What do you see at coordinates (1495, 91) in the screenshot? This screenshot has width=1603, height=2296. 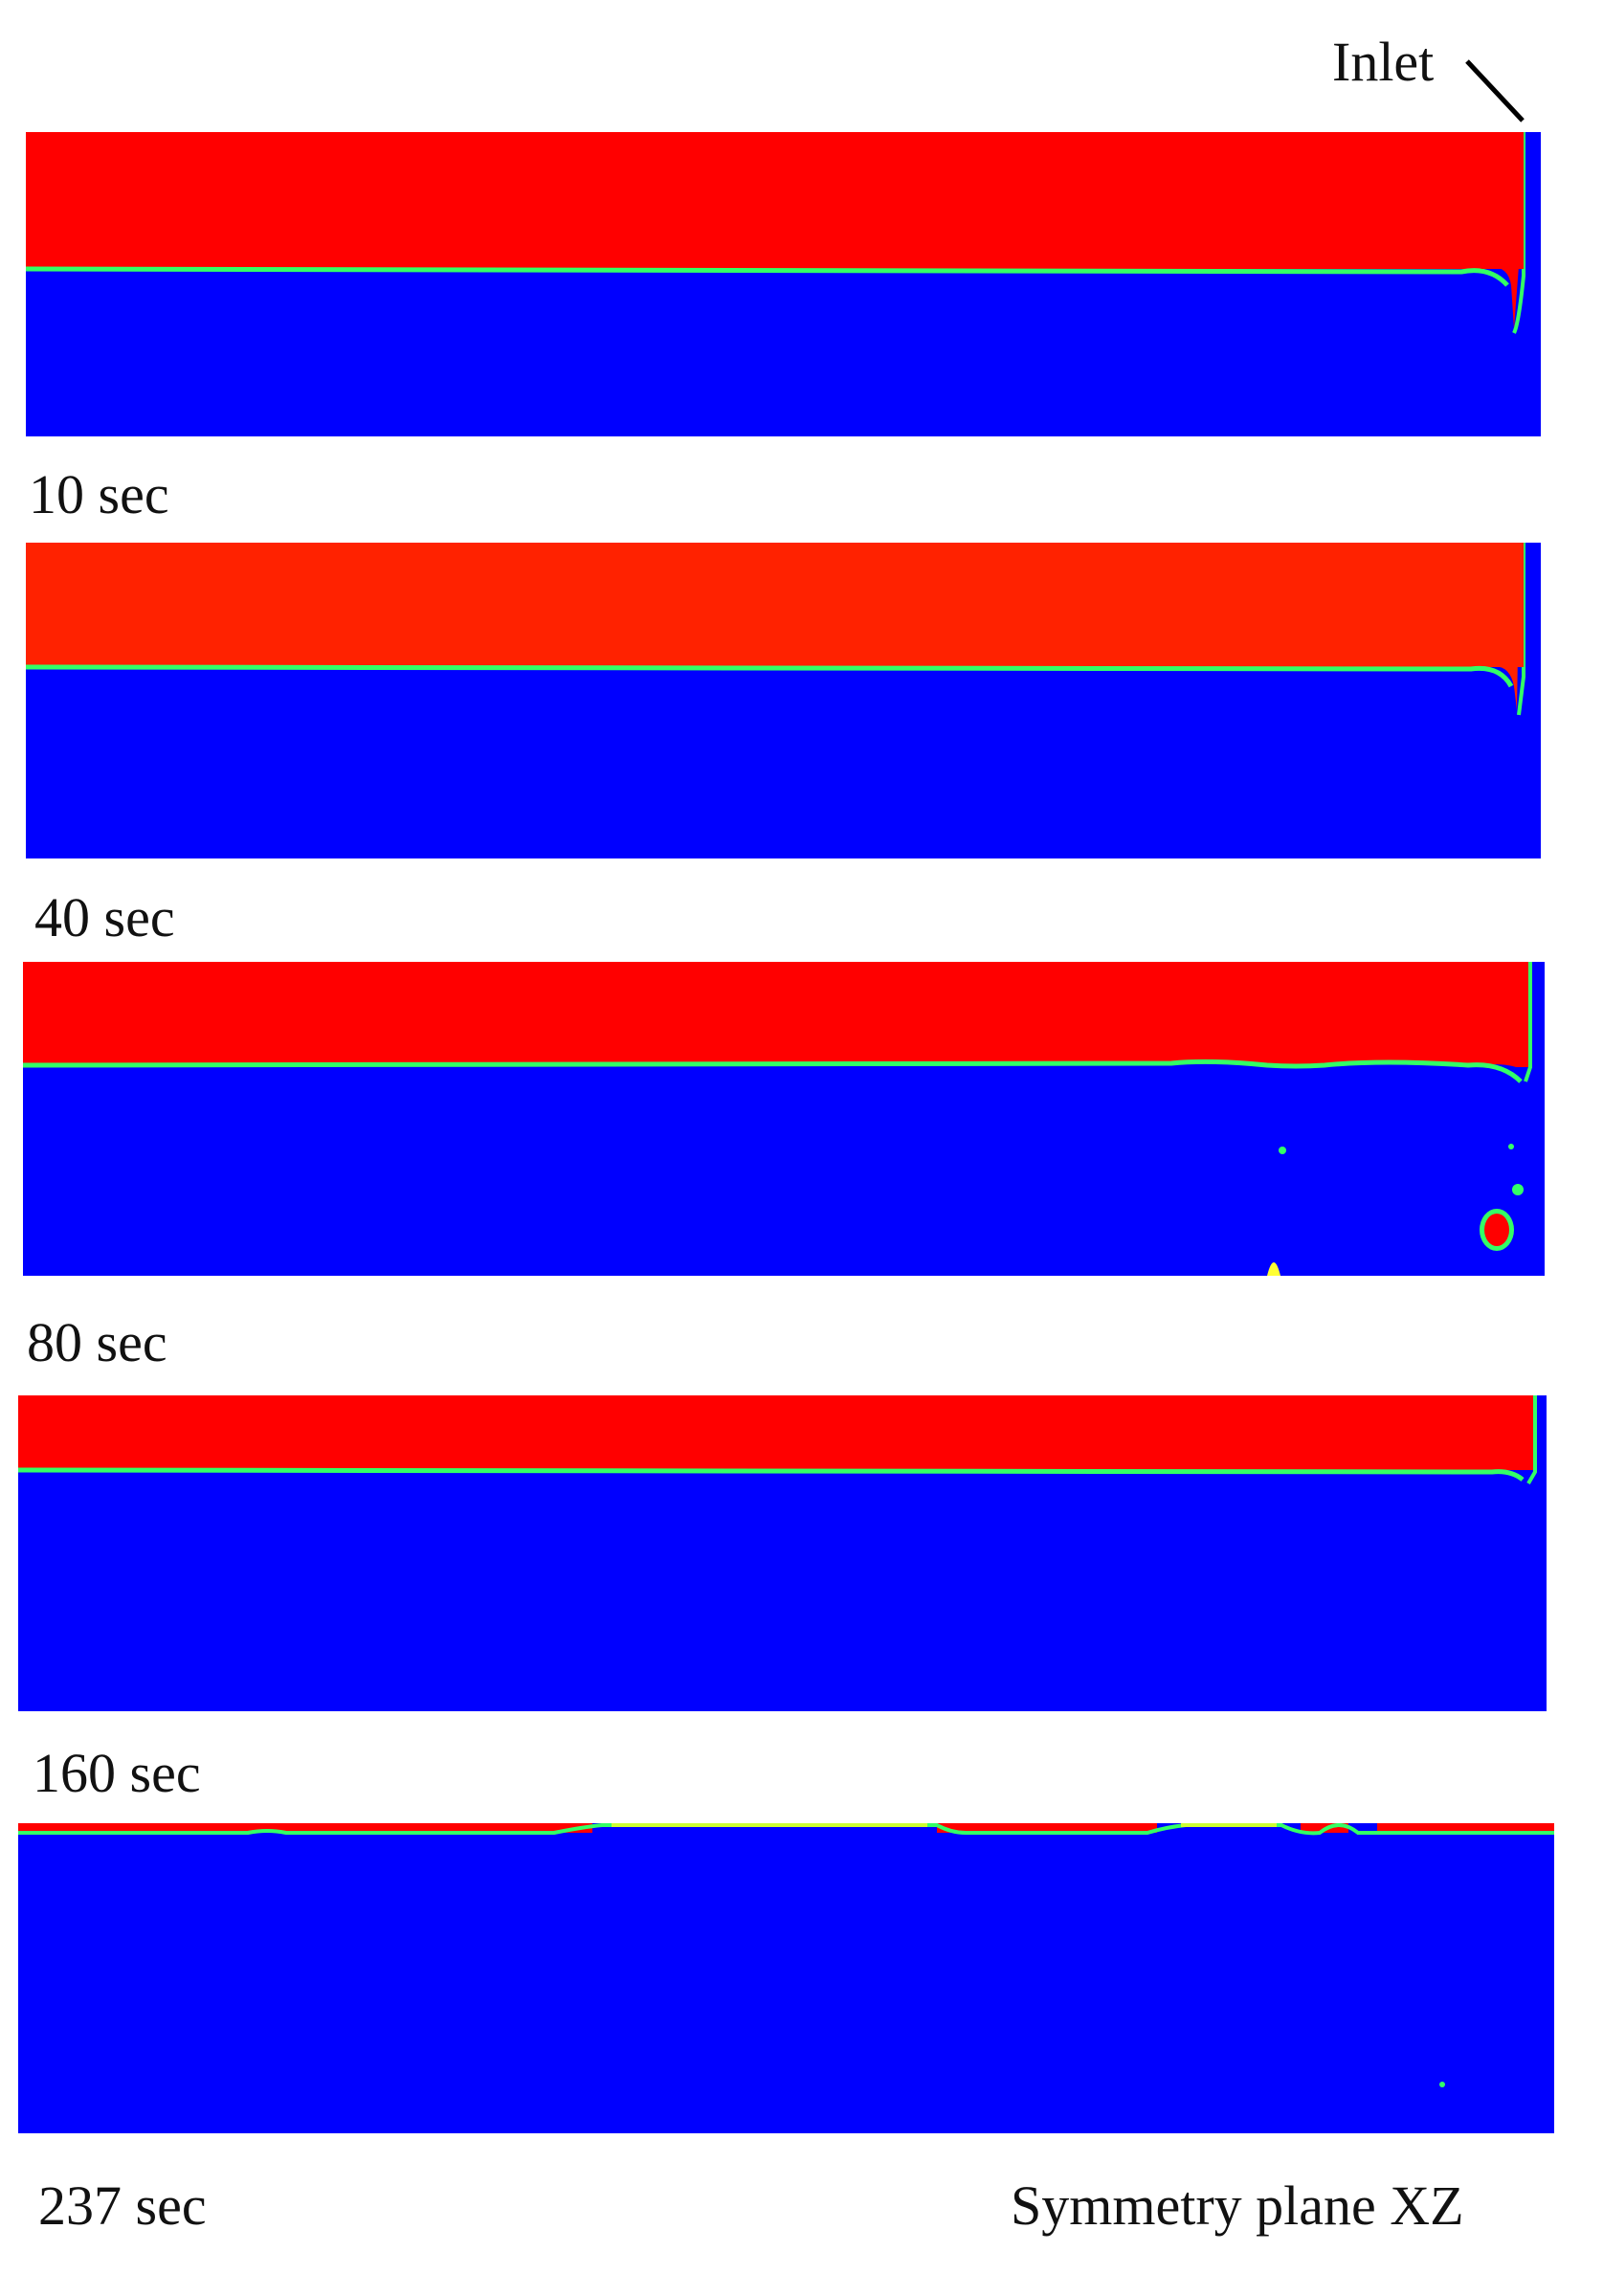 I see `inlet-pointer-line` at bounding box center [1495, 91].